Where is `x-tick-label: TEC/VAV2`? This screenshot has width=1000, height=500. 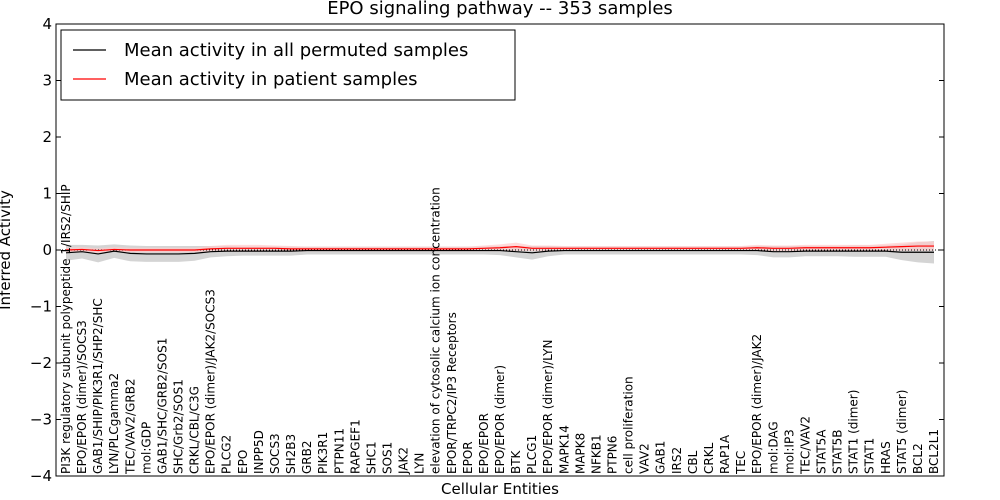
x-tick-label: TEC/VAV2 is located at coordinates (805, 445).